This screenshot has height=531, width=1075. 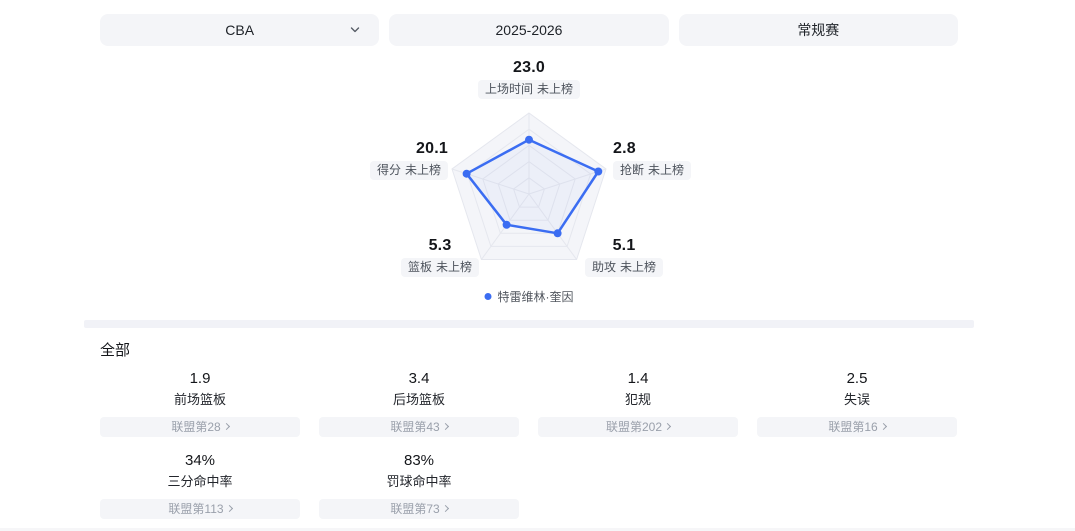 I want to click on stat-card-defensive-rebounds: 3.4 后场篮板 联盟第43, so click(x=419, y=403).